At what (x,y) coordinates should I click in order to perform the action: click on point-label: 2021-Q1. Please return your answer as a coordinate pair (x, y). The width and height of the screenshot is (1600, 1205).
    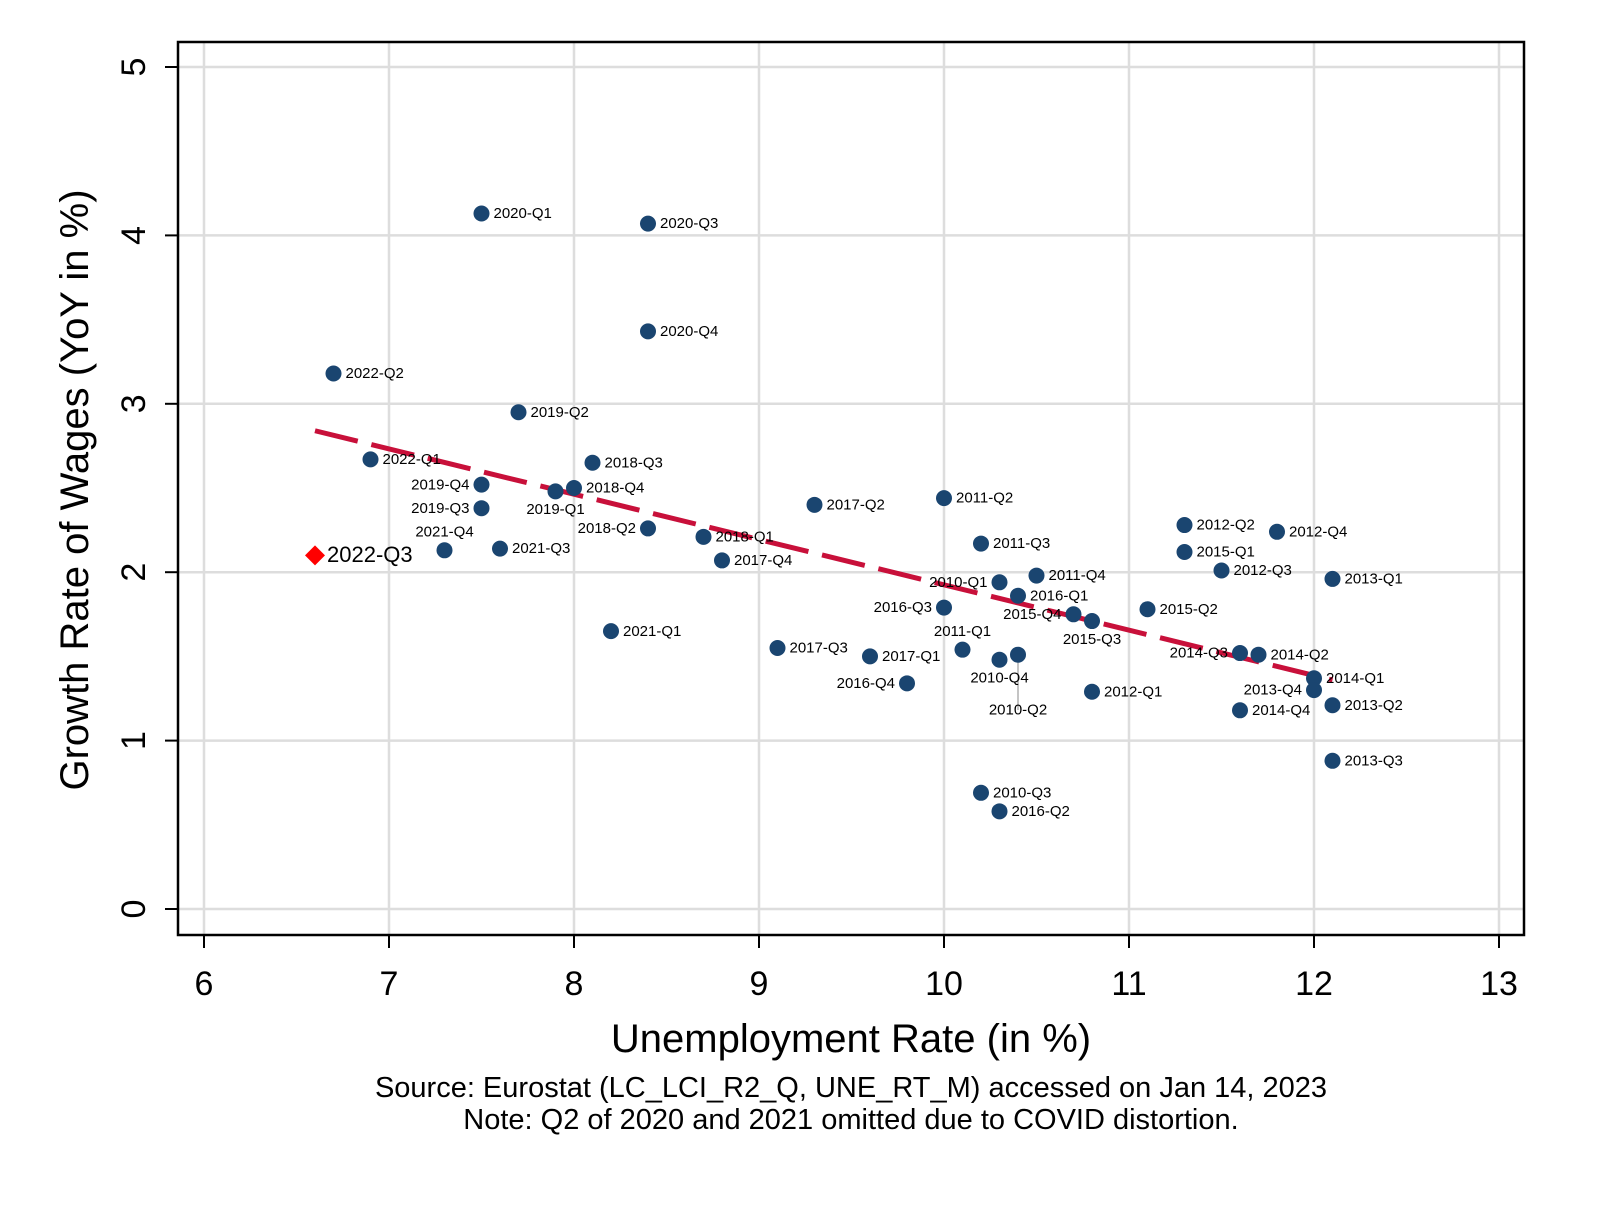
    Looking at the image, I should click on (652, 631).